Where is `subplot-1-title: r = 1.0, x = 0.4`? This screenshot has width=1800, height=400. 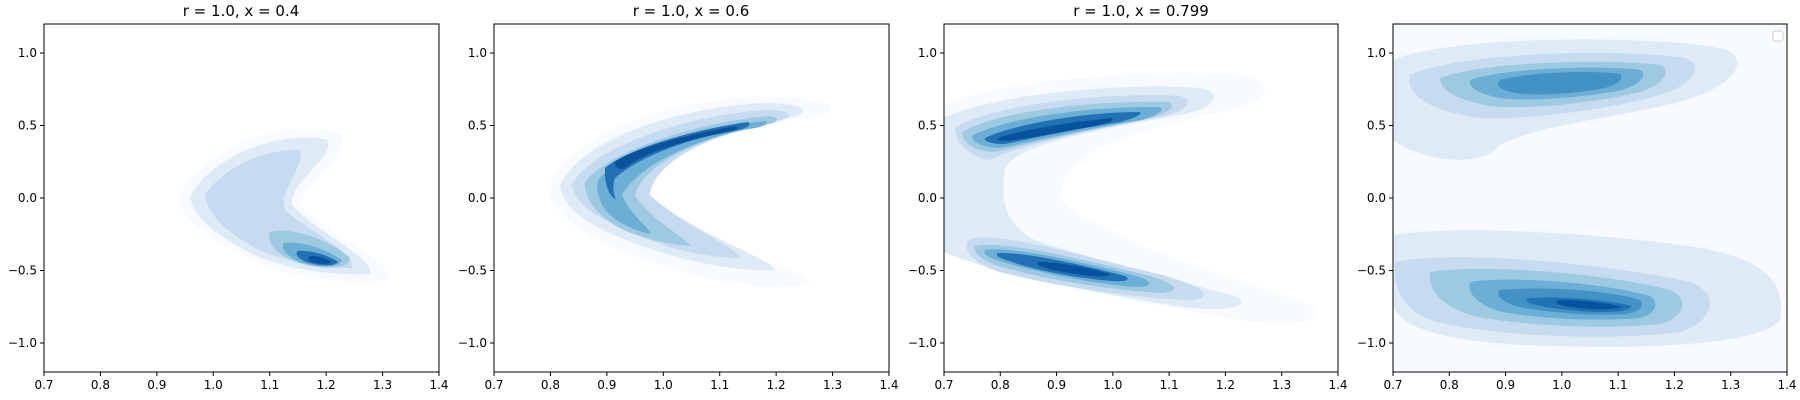
subplot-1-title: r = 1.0, x = 0.4 is located at coordinates (241, 11).